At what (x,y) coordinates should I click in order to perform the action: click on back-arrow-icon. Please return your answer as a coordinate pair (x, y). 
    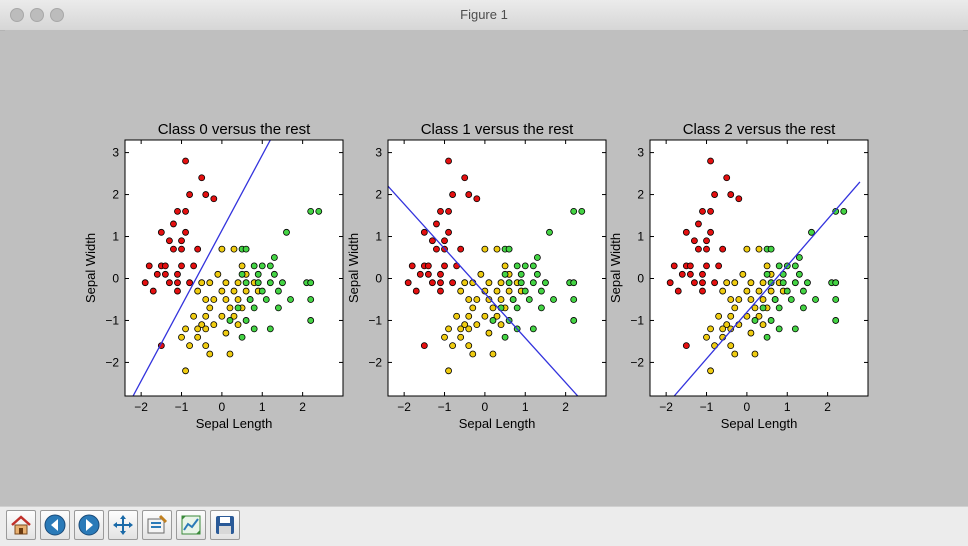
    Looking at the image, I should click on (55, 525).